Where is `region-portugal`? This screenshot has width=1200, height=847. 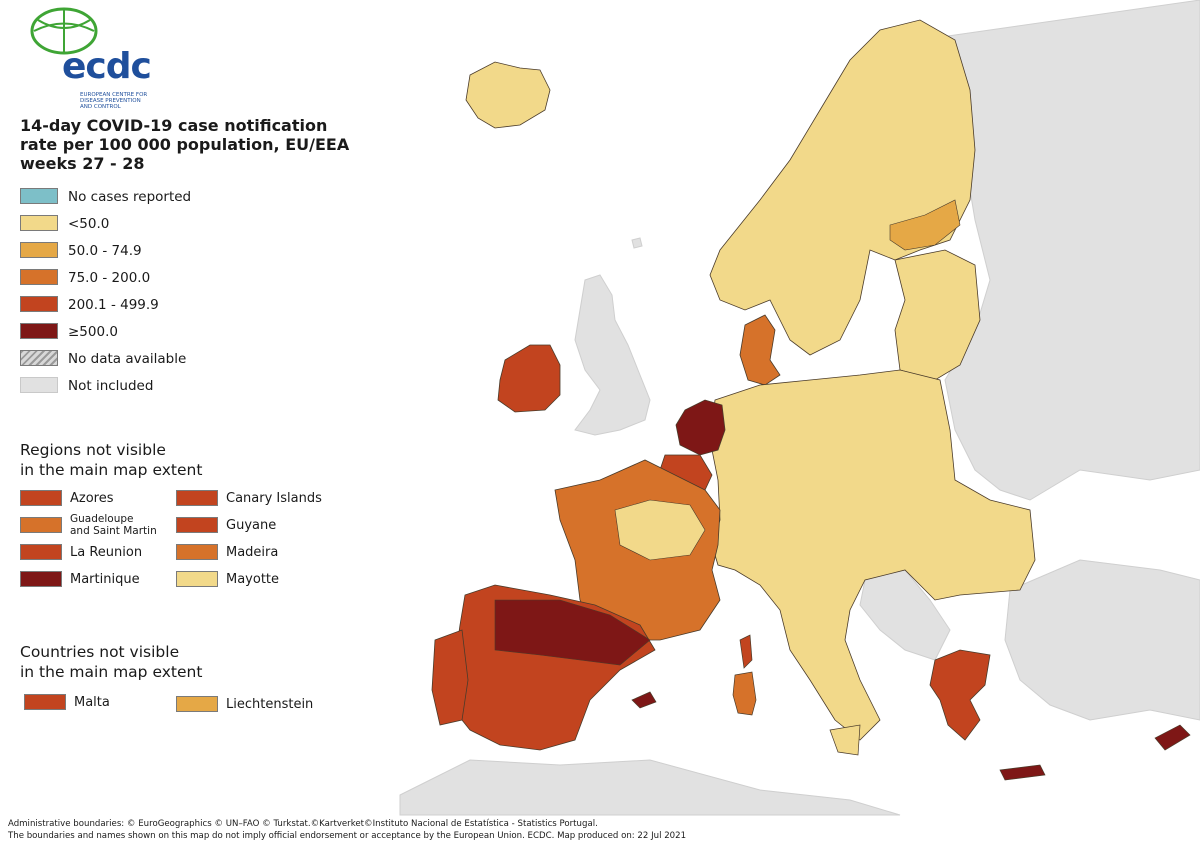 region-portugal is located at coordinates (450, 677).